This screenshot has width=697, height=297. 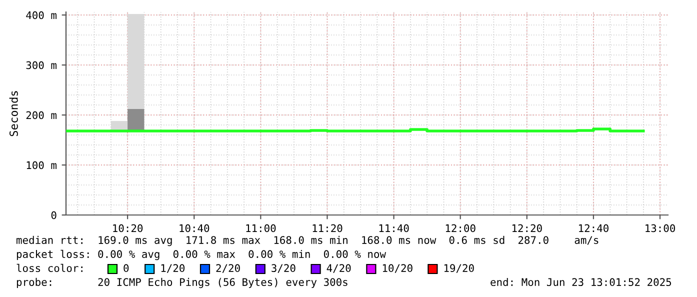 What do you see at coordinates (173, 268) in the screenshot?
I see `legend-label: 1/20` at bounding box center [173, 268].